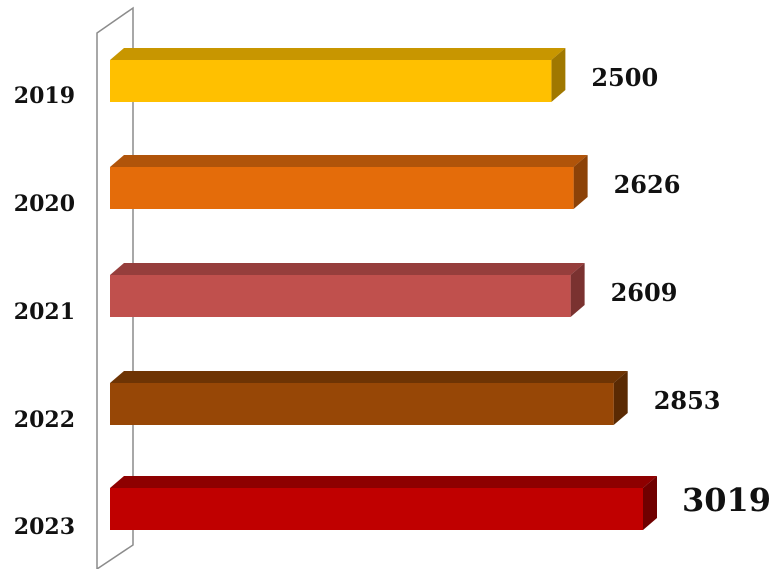 The image size is (770, 569). Describe the element at coordinates (687, 400) in the screenshot. I see `data-label: 2853` at that location.